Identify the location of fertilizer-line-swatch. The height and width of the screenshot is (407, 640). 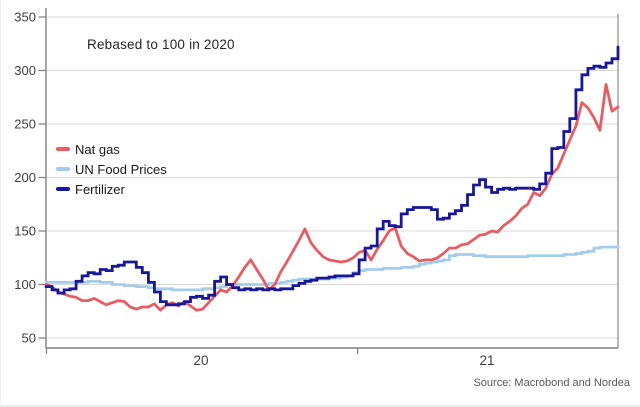
(63, 189).